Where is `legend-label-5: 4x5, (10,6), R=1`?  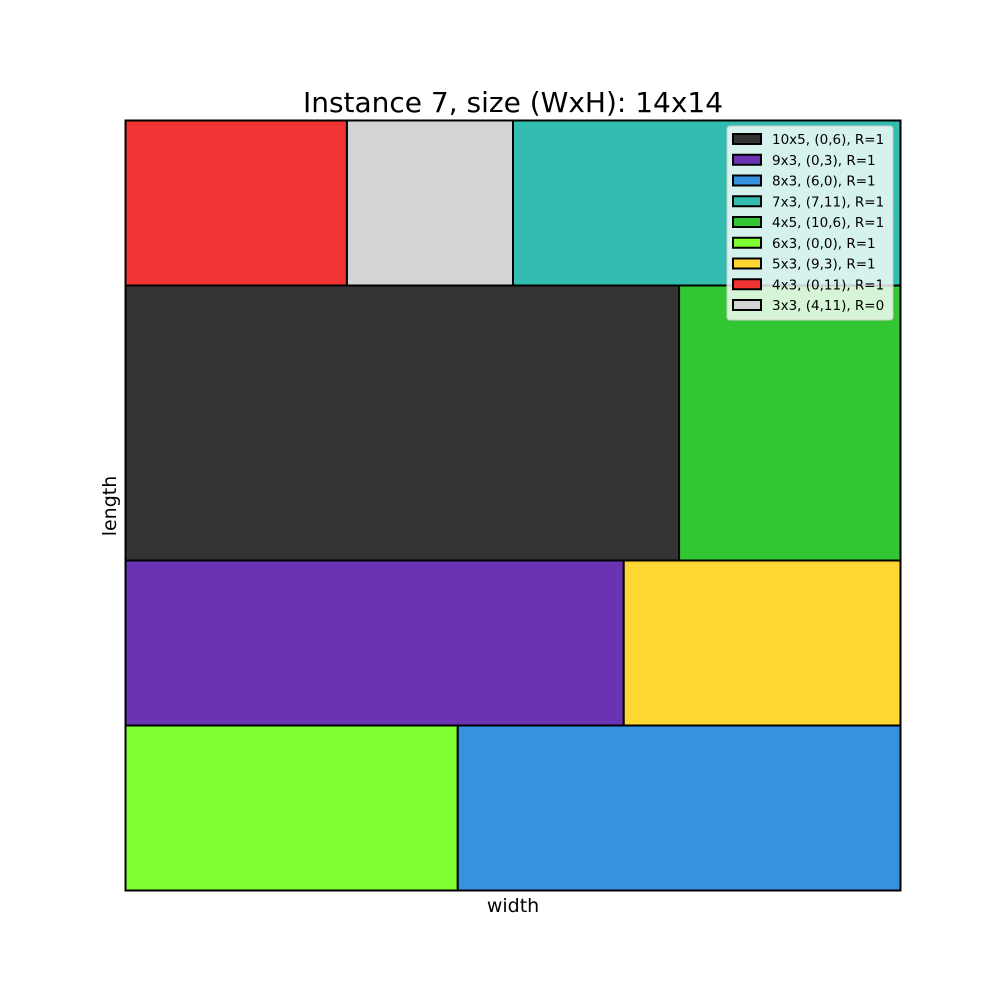
legend-label-5: 4x5, (10,6), R=1 is located at coordinates (828, 223).